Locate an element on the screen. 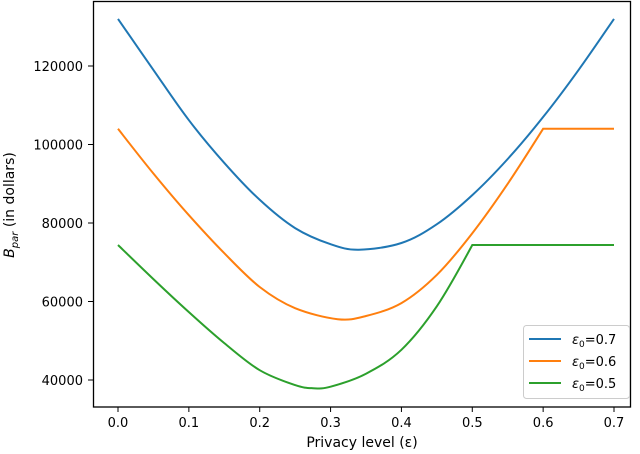 This screenshot has height=454, width=640. legend: ε0=0.7 ε0=0.6 ε0=0.5 is located at coordinates (576, 362).